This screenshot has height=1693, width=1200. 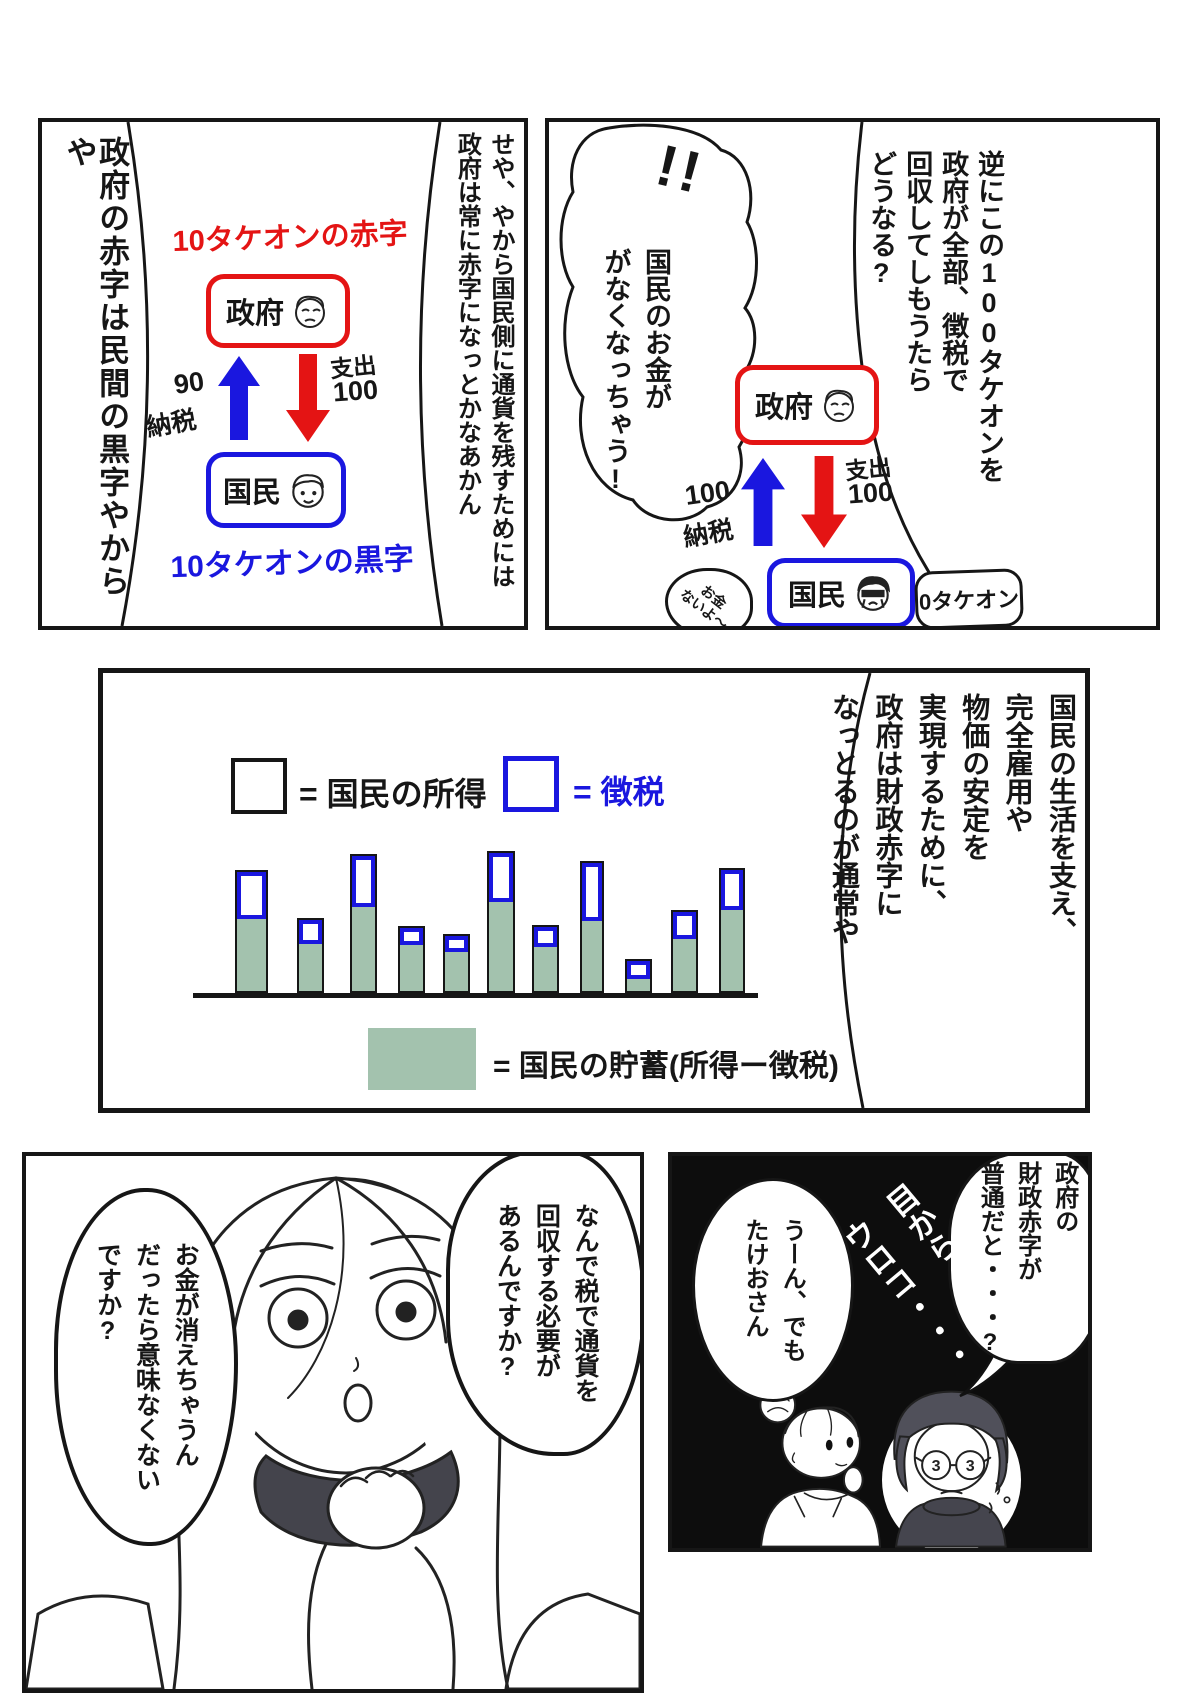 What do you see at coordinates (969, 600) in the screenshot?
I see `zero-takeon-label: 0タケオン` at bounding box center [969, 600].